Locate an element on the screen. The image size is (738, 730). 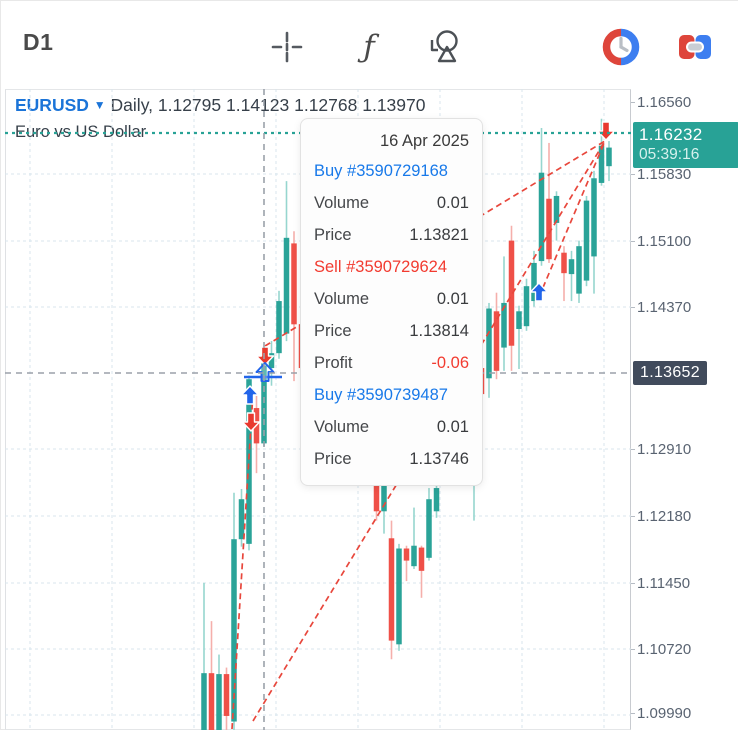
axis-price-label: 1.09990 is located at coordinates (664, 713).